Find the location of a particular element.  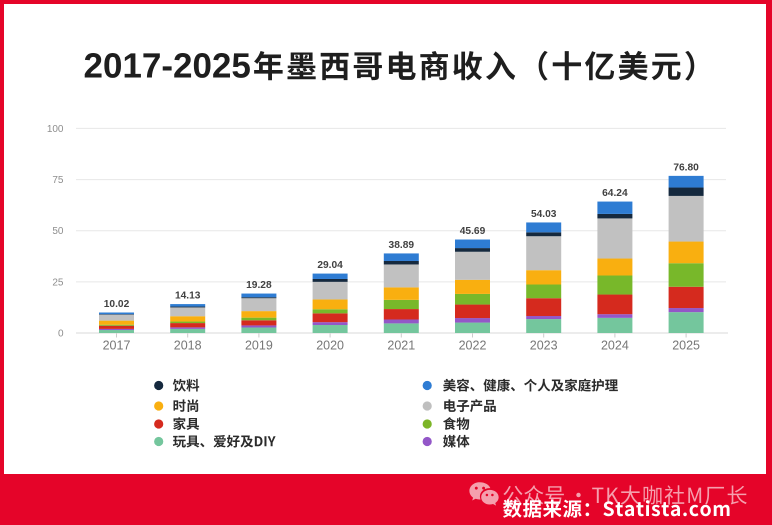

svg-text: 2023 is located at coordinates (544, 346).